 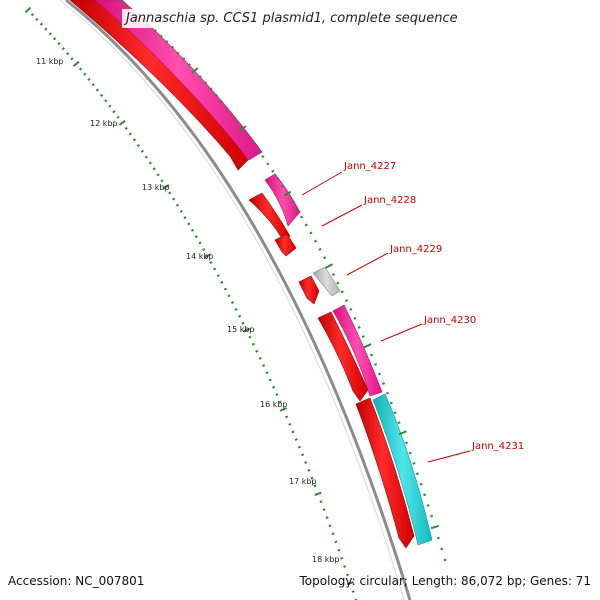 What do you see at coordinates (386, 317) in the screenshot?
I see `gene-callouts` at bounding box center [386, 317].